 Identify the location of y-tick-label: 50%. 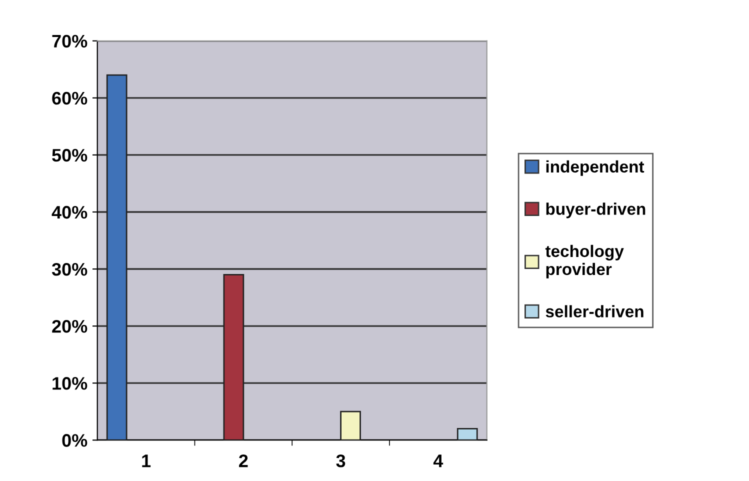
(70, 155).